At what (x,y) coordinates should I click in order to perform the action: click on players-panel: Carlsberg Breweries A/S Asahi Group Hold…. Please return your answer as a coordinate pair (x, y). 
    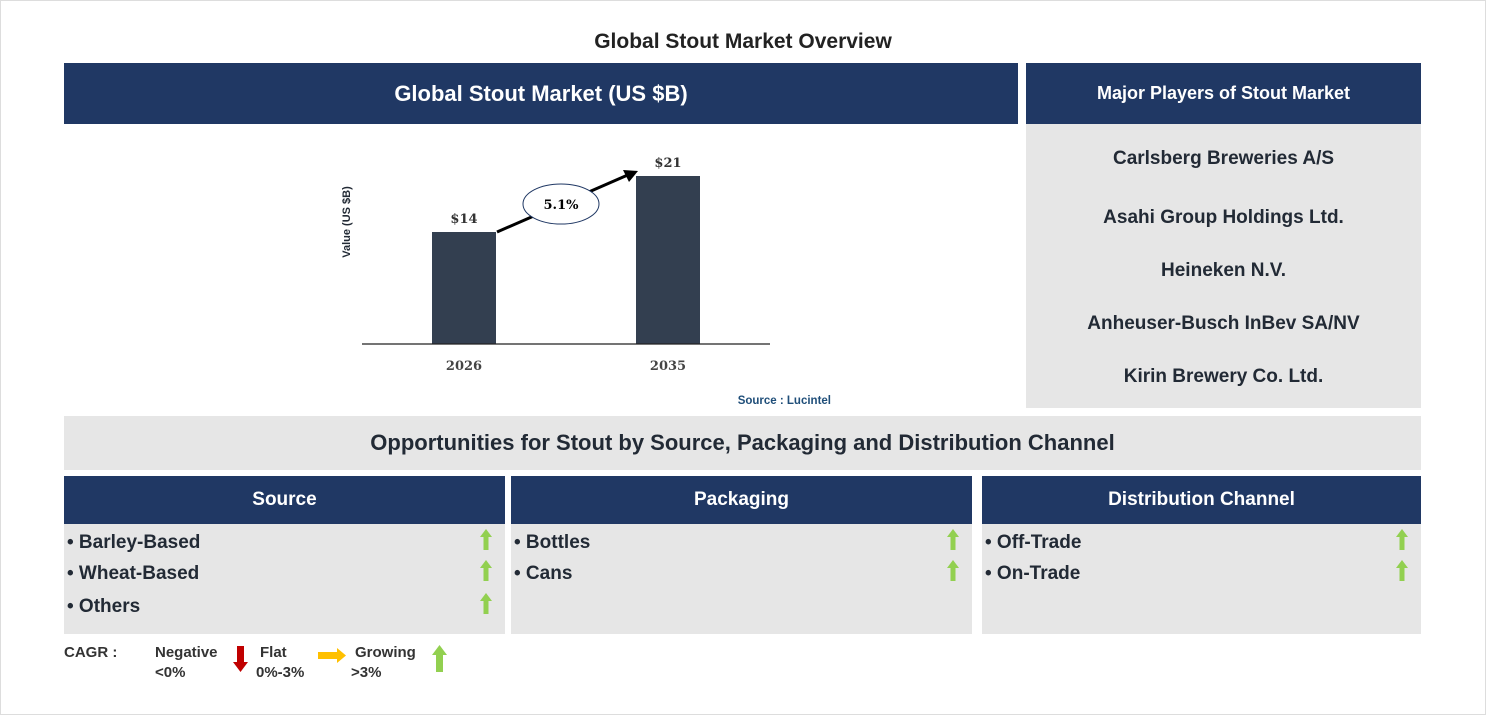
    Looking at the image, I should click on (1223, 266).